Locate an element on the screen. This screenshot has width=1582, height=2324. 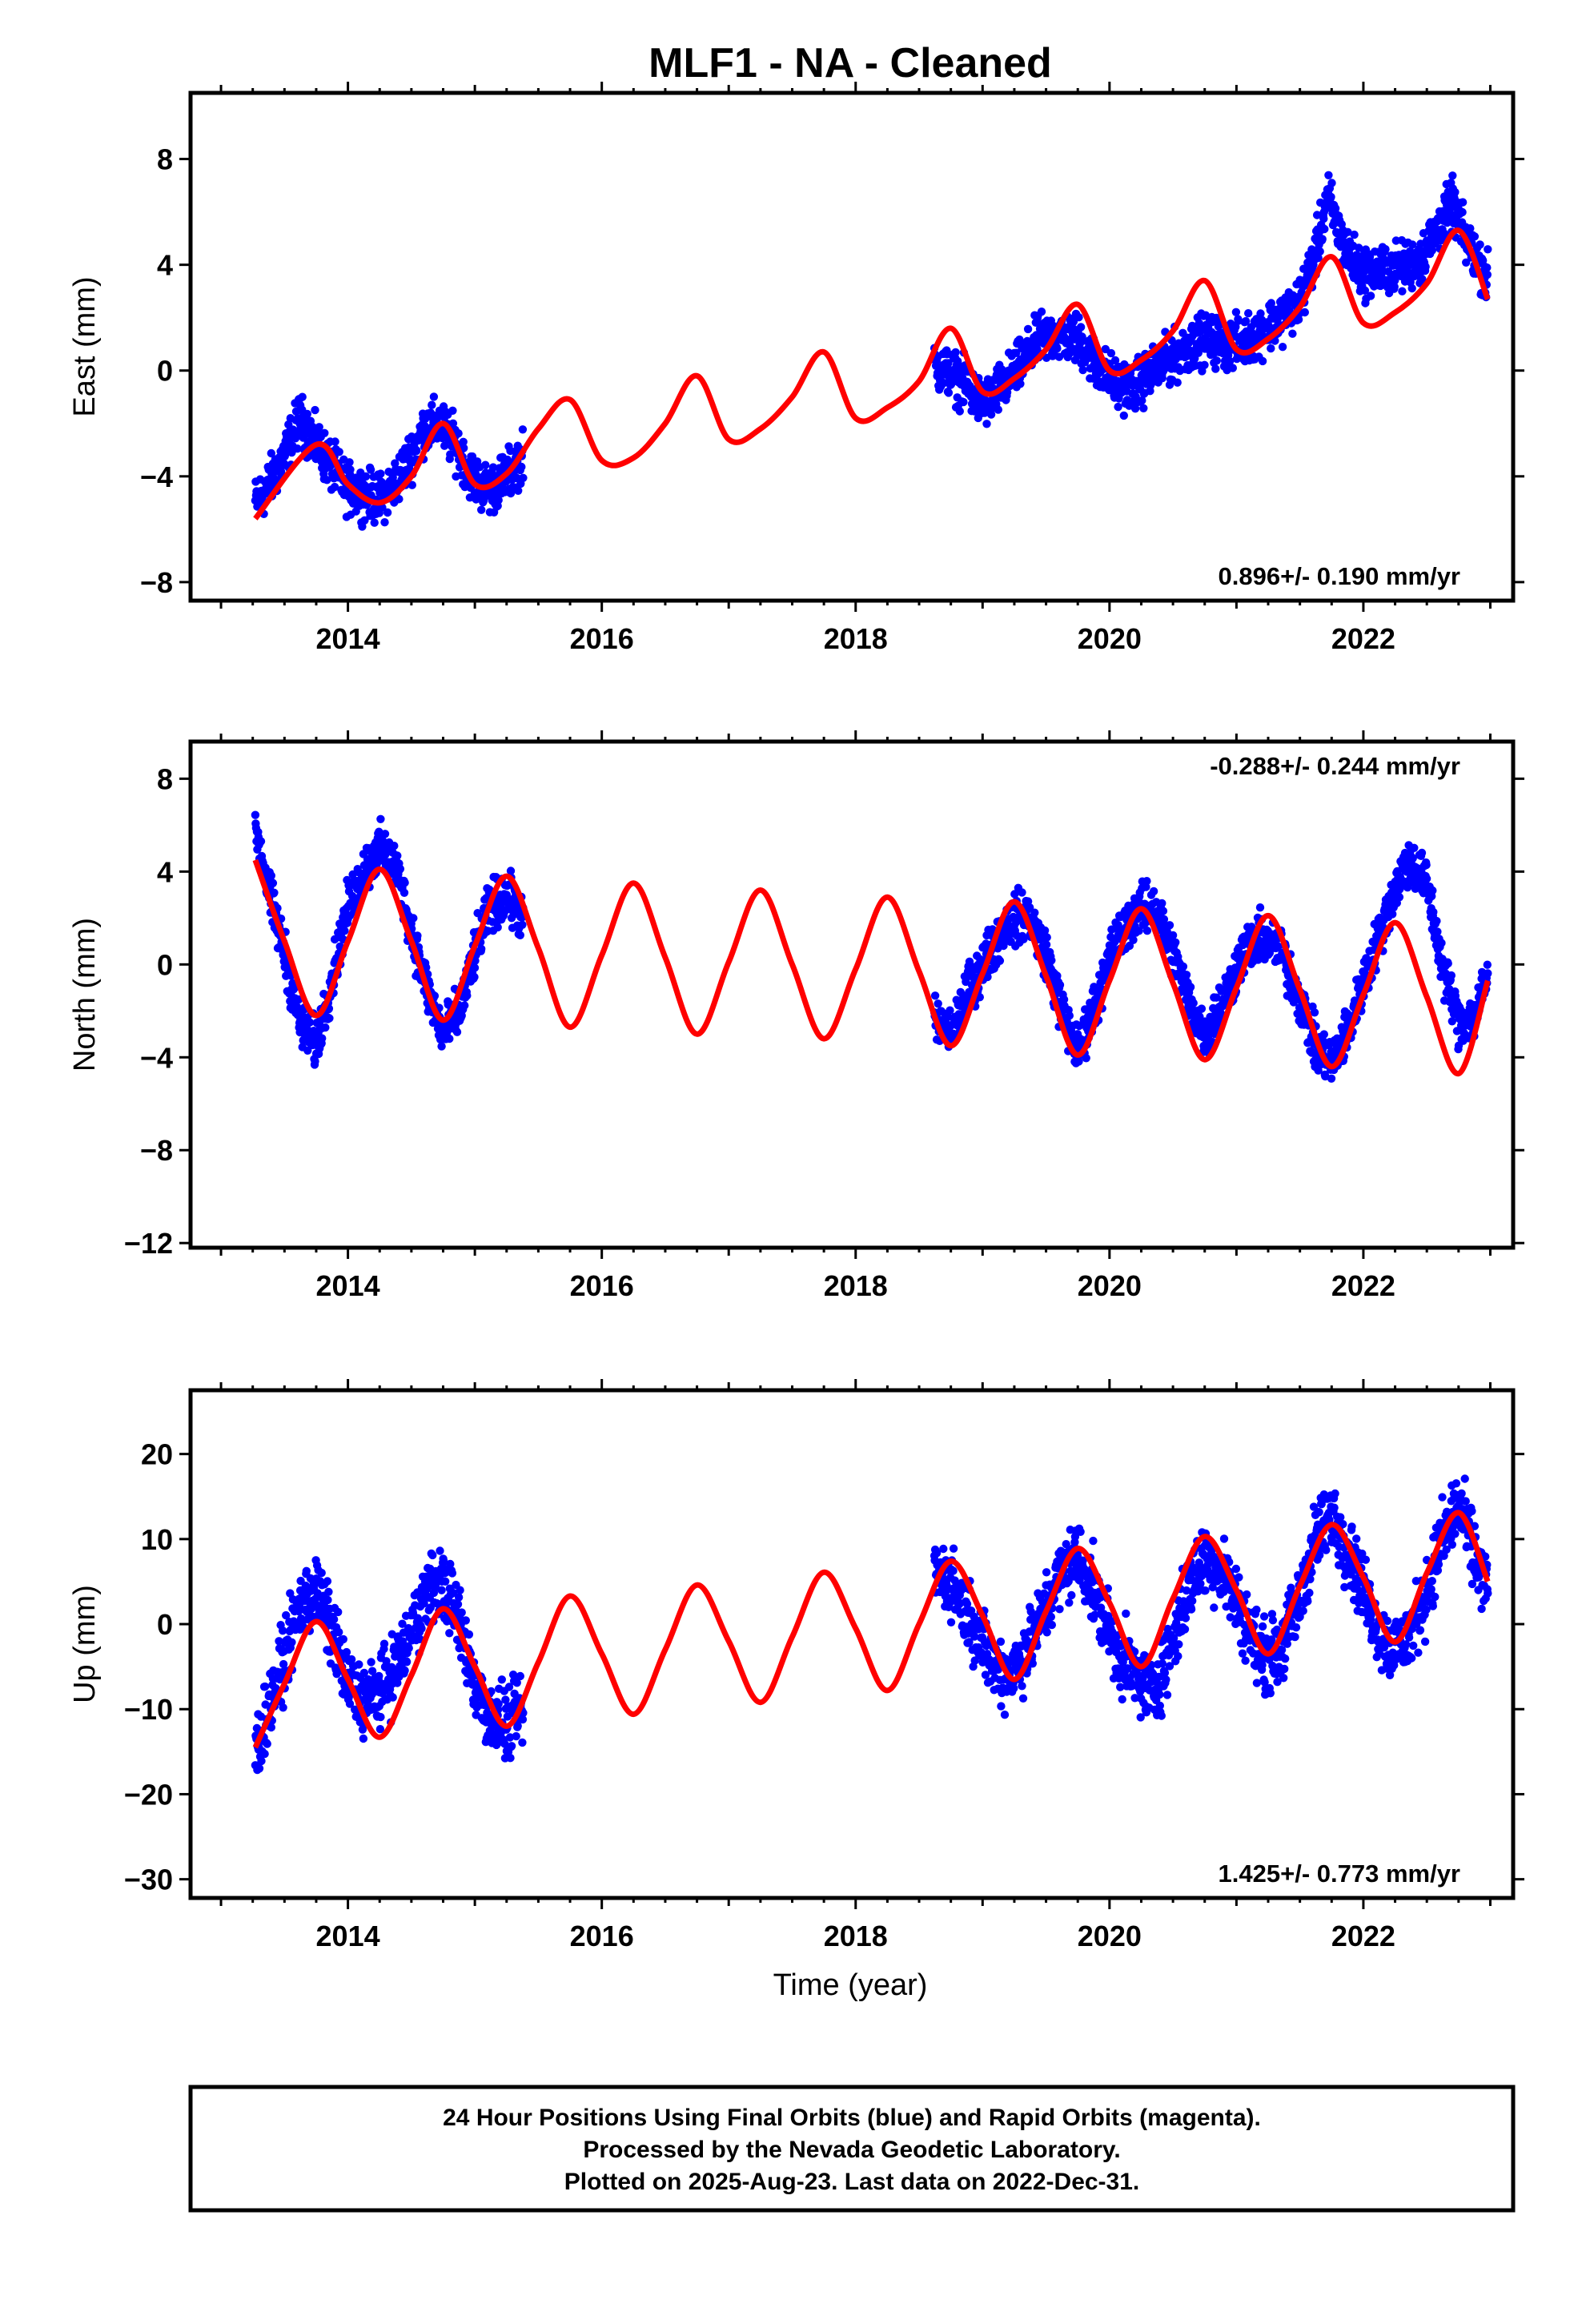
rate-annotation: -0.288+/- 0.244 mm/yr is located at coordinates (1335, 766).